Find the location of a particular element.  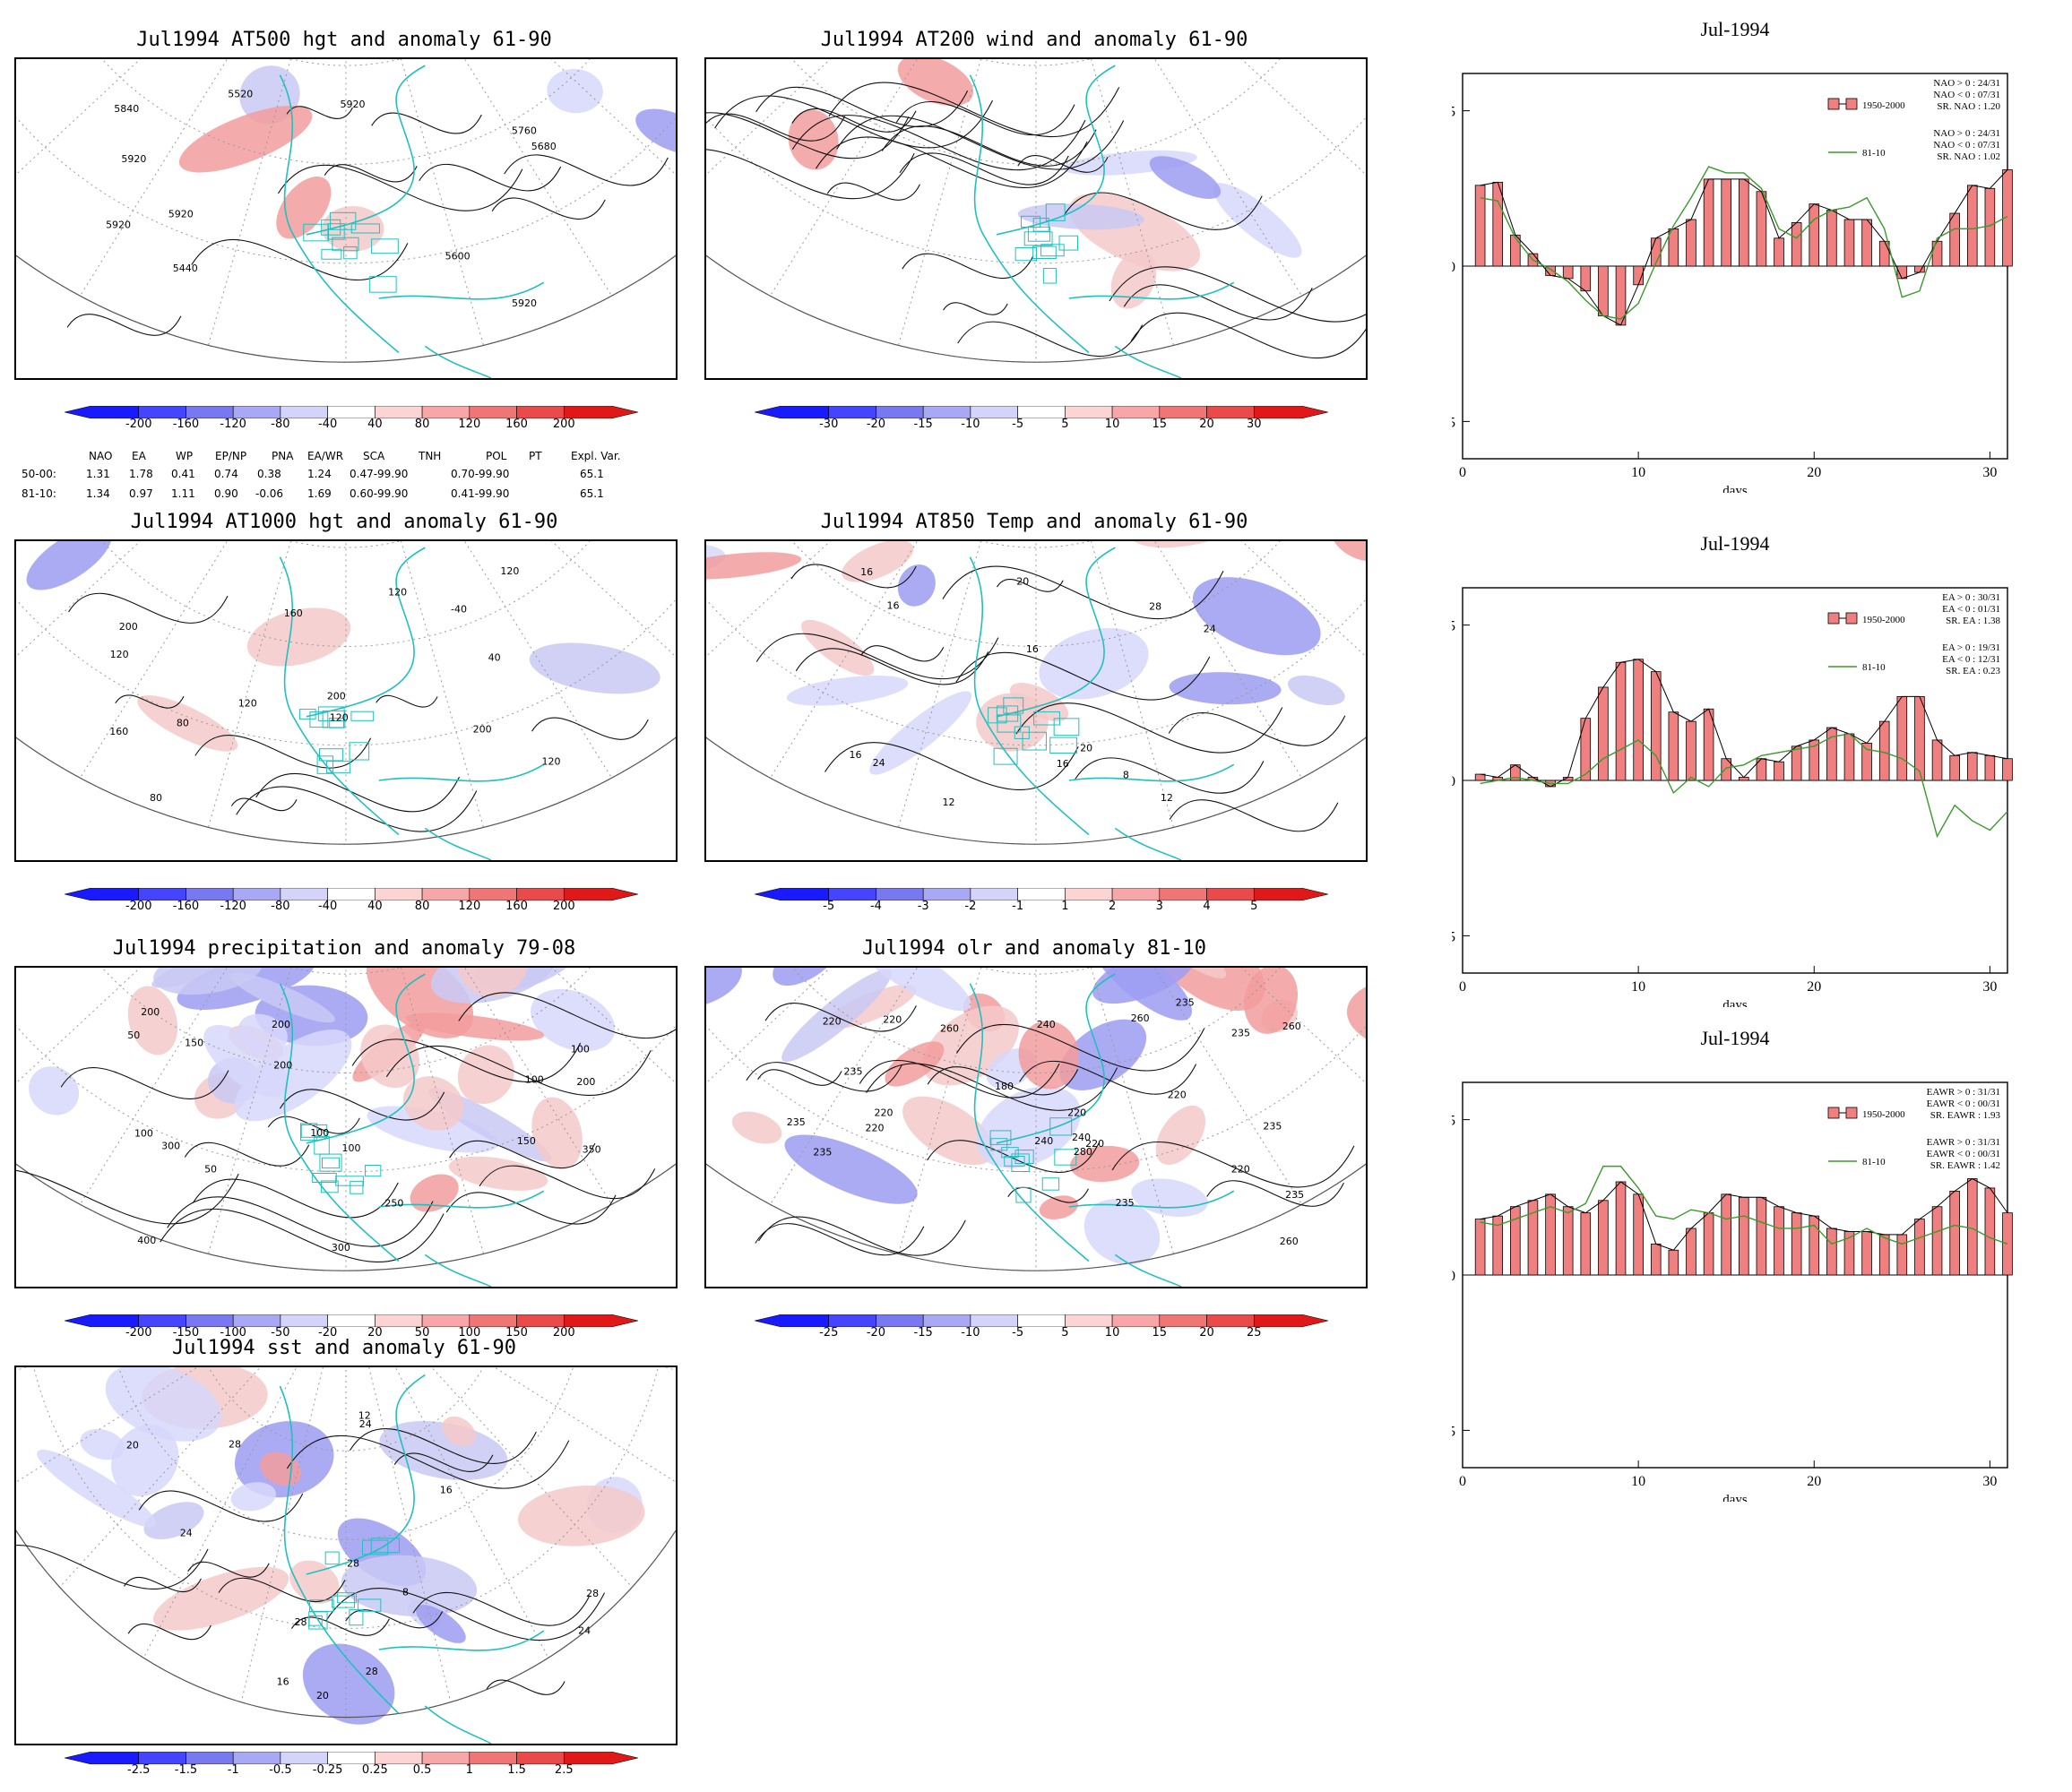

x-tick-label: 30 is located at coordinates (1989, 1482).